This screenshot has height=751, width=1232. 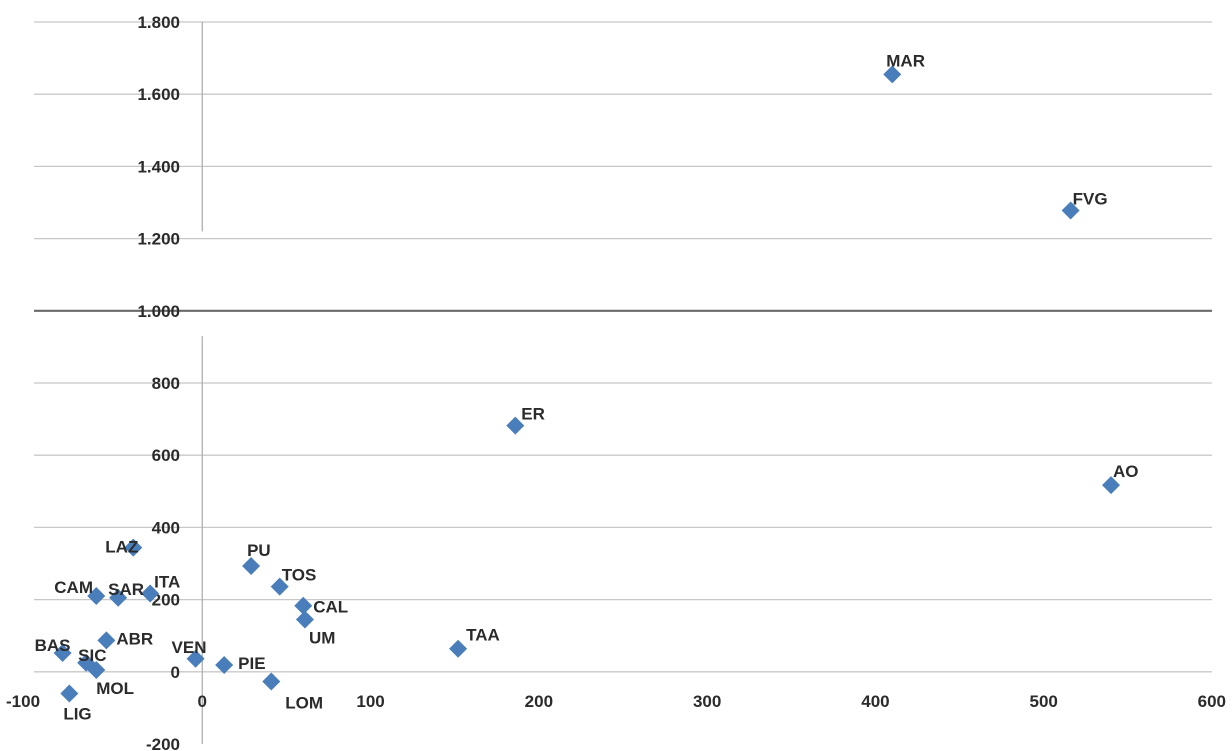 What do you see at coordinates (167, 581) in the screenshot?
I see `data-point-label: ITA` at bounding box center [167, 581].